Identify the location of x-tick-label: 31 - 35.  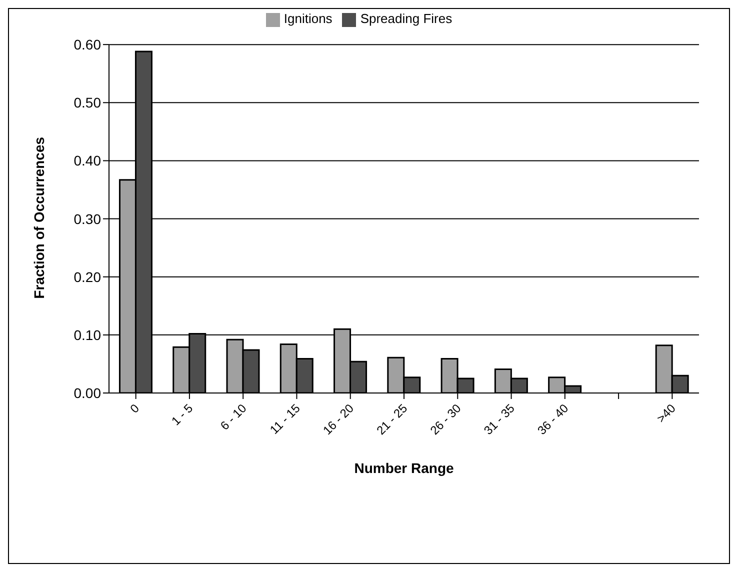
(499, 419).